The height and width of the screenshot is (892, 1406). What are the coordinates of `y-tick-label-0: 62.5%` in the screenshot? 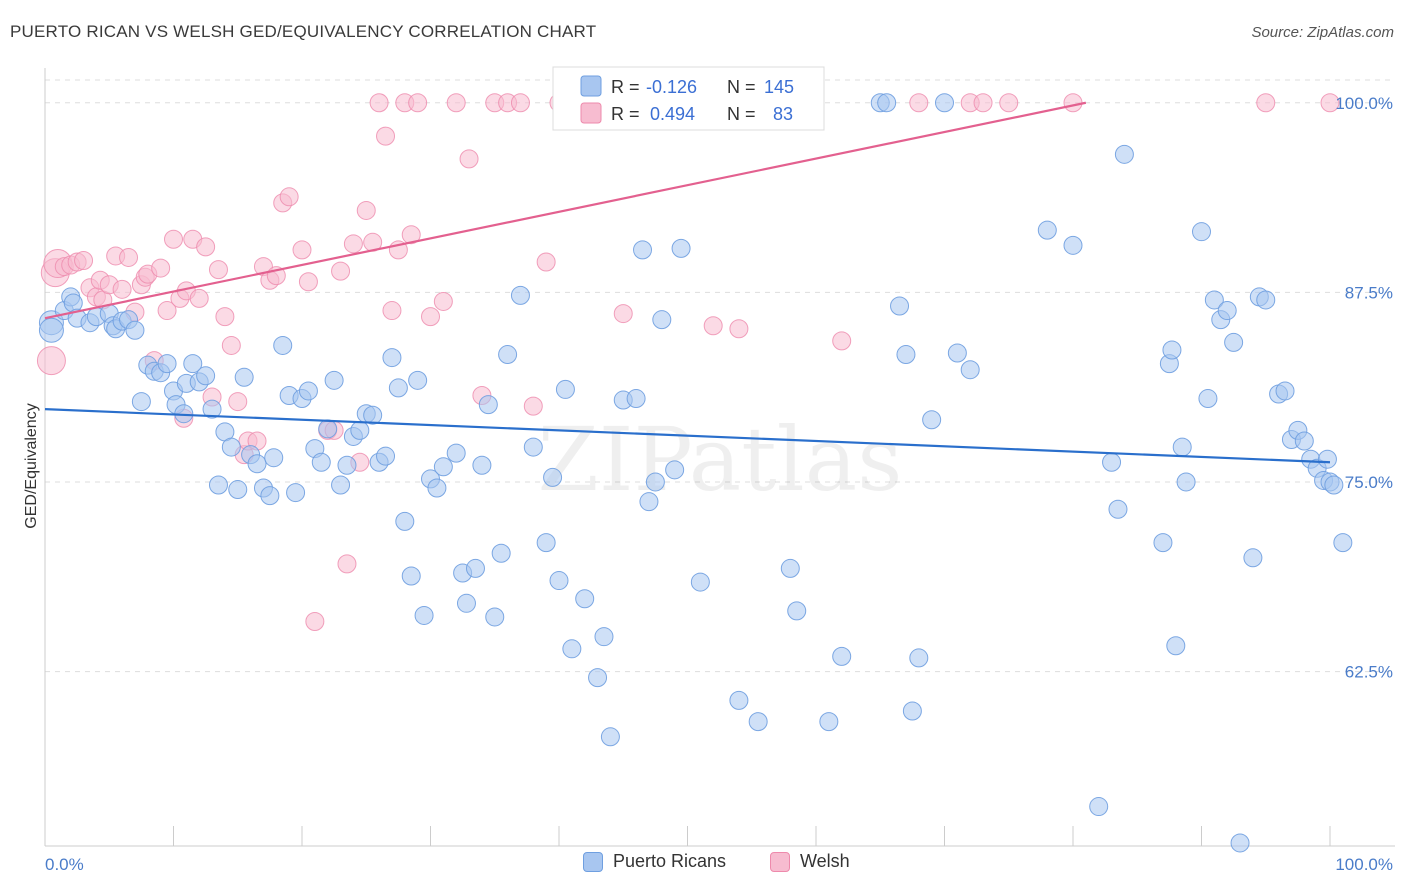 It's located at (1369, 672).